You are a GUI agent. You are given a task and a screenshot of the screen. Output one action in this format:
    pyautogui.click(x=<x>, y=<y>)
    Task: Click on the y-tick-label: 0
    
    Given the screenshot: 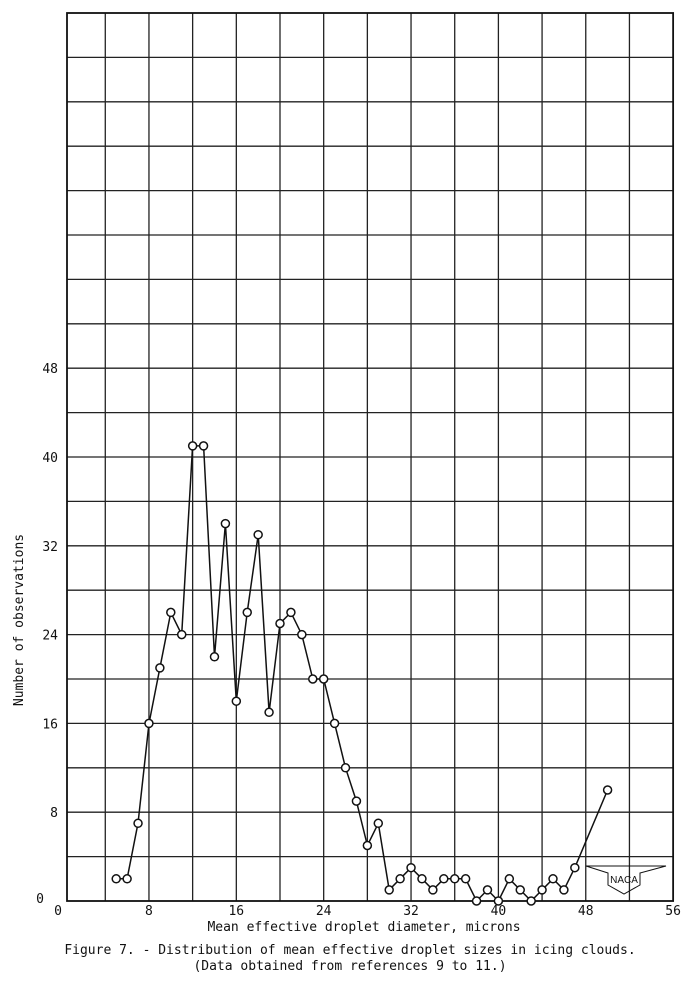 What is the action you would take?
    pyautogui.click(x=40, y=899)
    